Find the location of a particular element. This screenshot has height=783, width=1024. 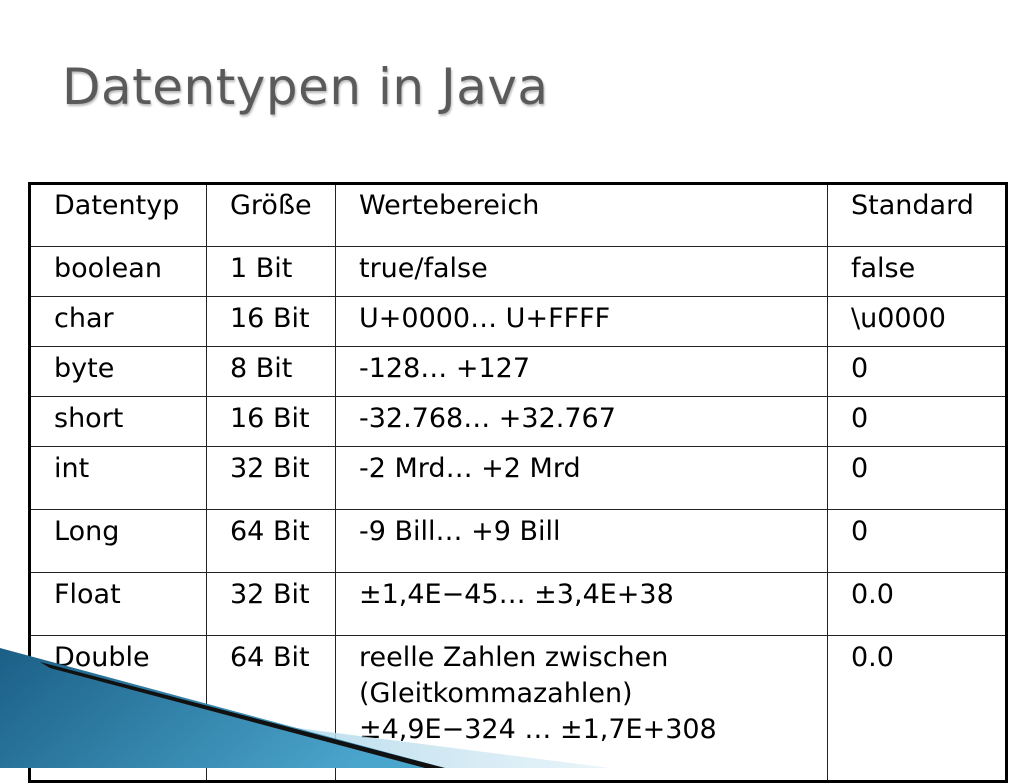

table-row: Float 32 Bit ±1,4E−45… ±3,4E+38 0.0 is located at coordinates (518, 604).